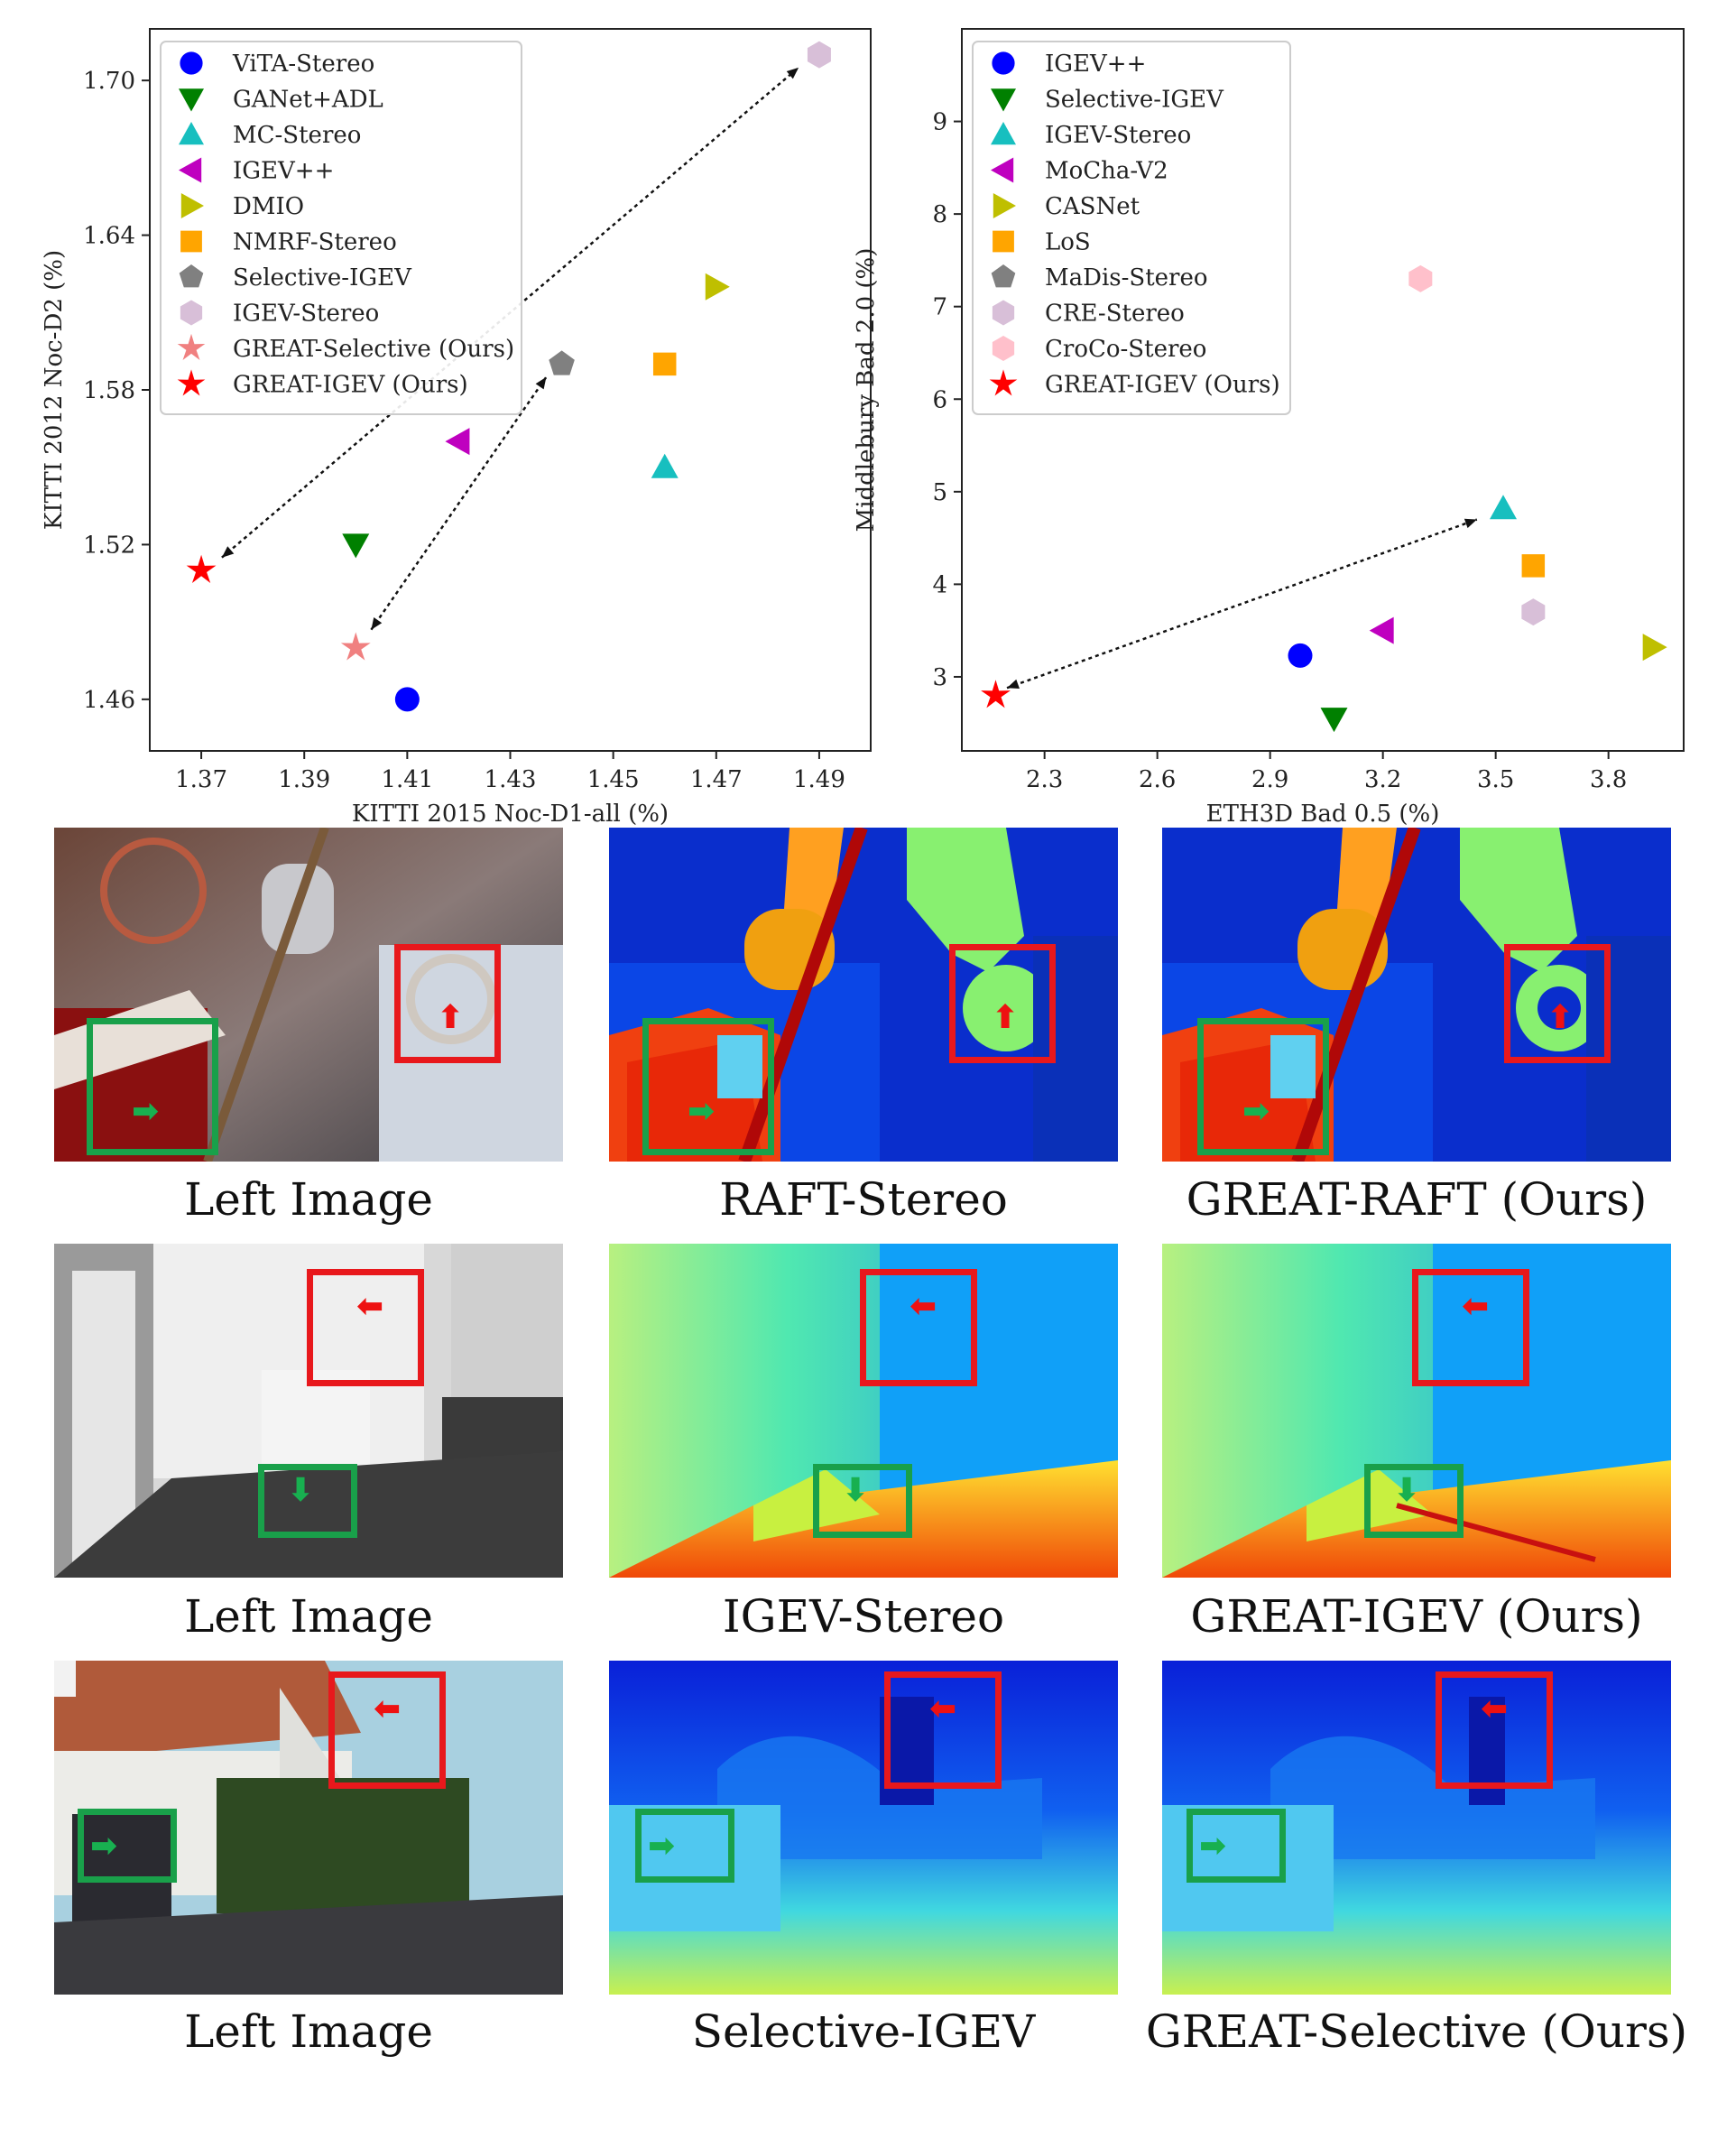  What do you see at coordinates (717, 779) in the screenshot?
I see `x-tick-label: 1.47` at bounding box center [717, 779].